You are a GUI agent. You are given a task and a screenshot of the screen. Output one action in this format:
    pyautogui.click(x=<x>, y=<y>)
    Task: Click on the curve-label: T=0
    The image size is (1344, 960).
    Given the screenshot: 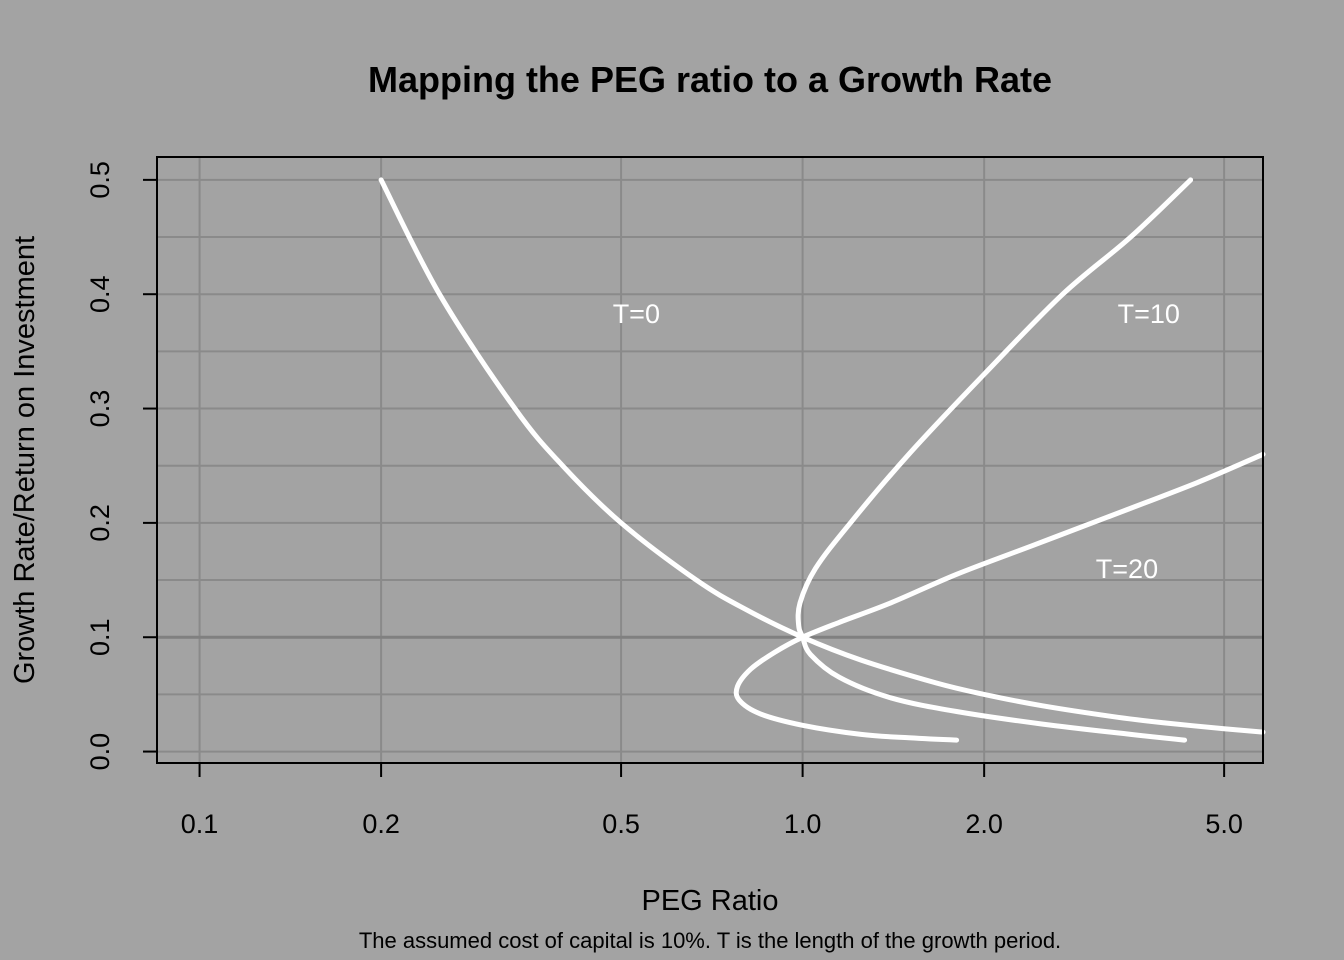 What is the action you would take?
    pyautogui.click(x=636, y=314)
    